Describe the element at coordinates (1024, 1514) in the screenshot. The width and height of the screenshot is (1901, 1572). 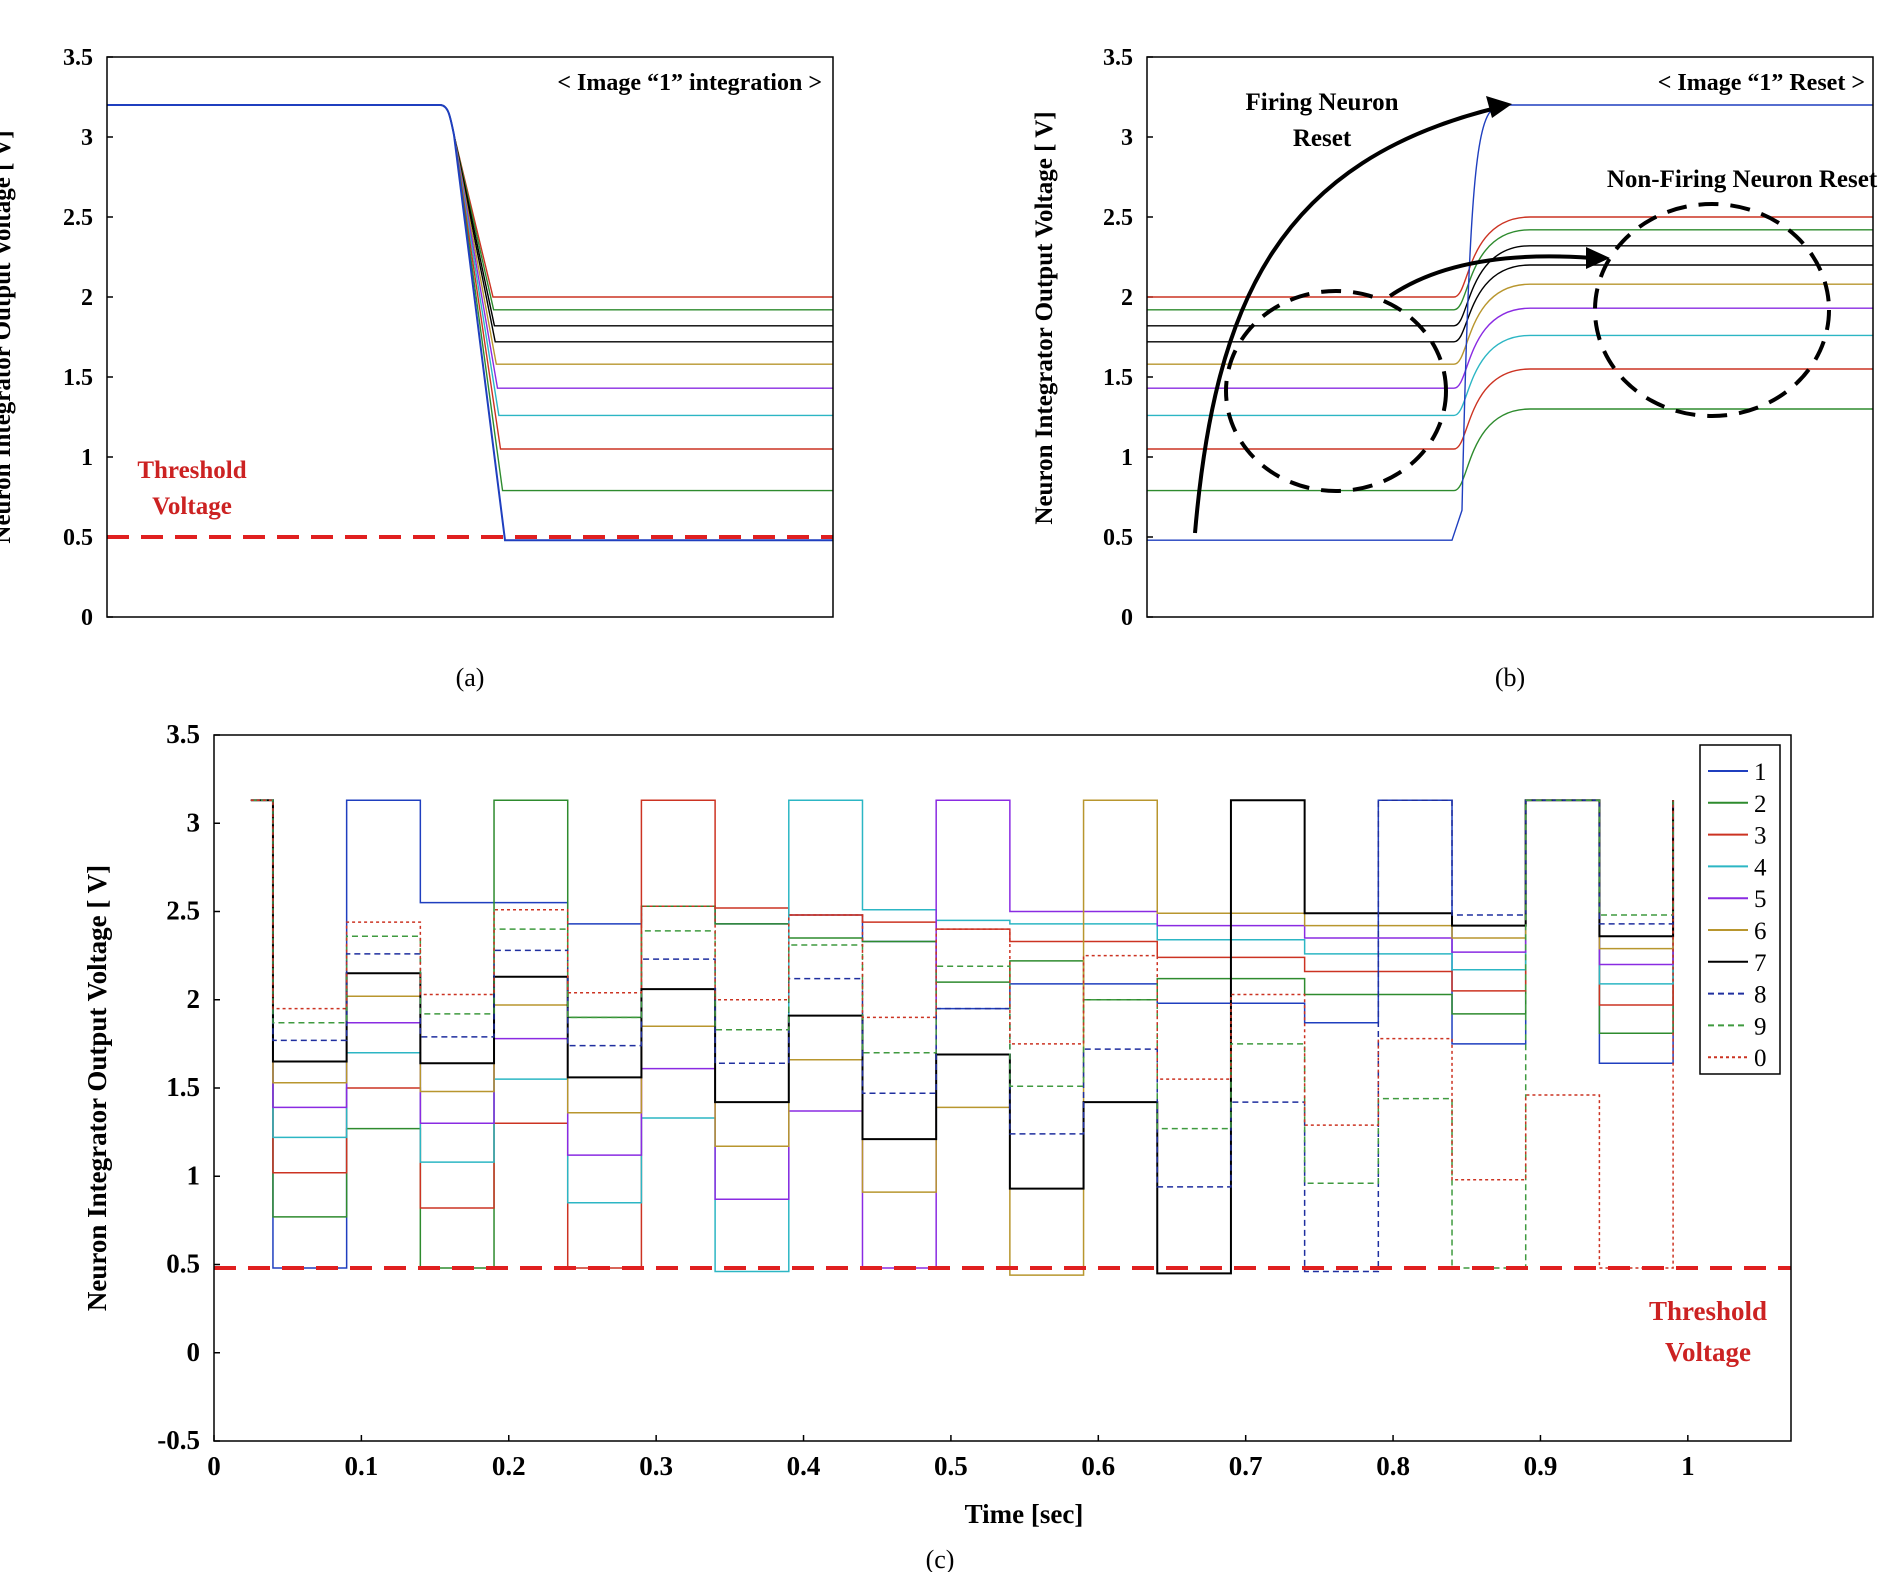
I see `panel-c-x-axis-label: Time [sec]` at that location.